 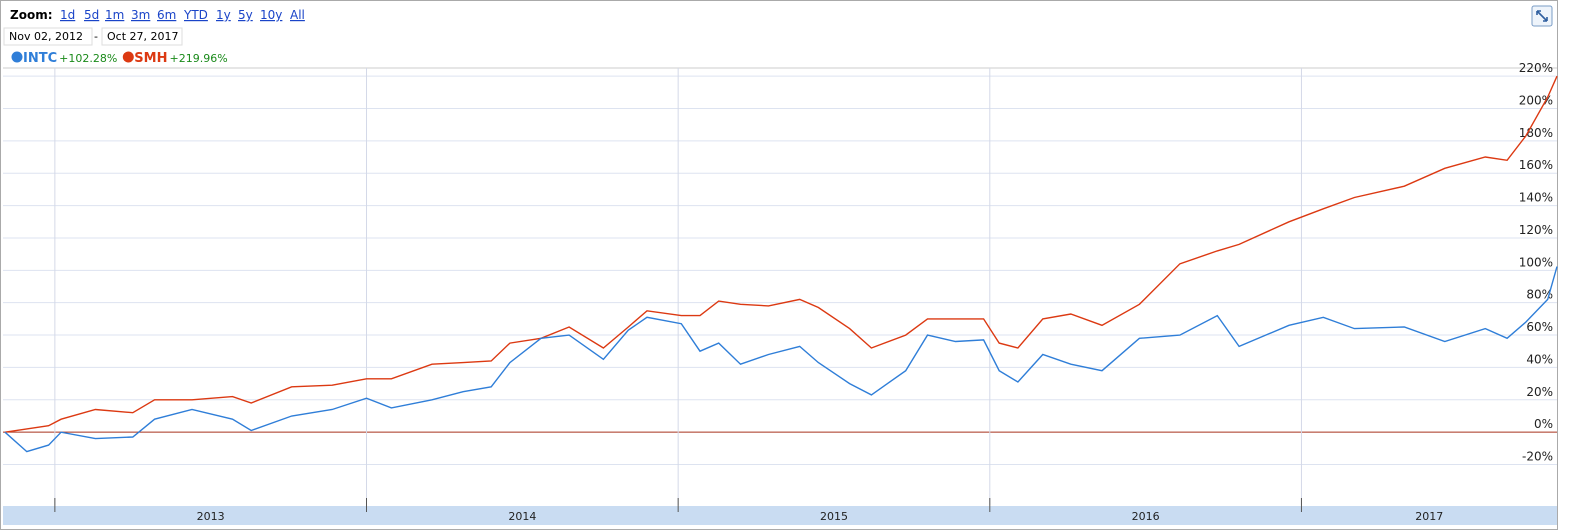 What do you see at coordinates (211, 516) in the screenshot?
I see `x-tick-label: 2013` at bounding box center [211, 516].